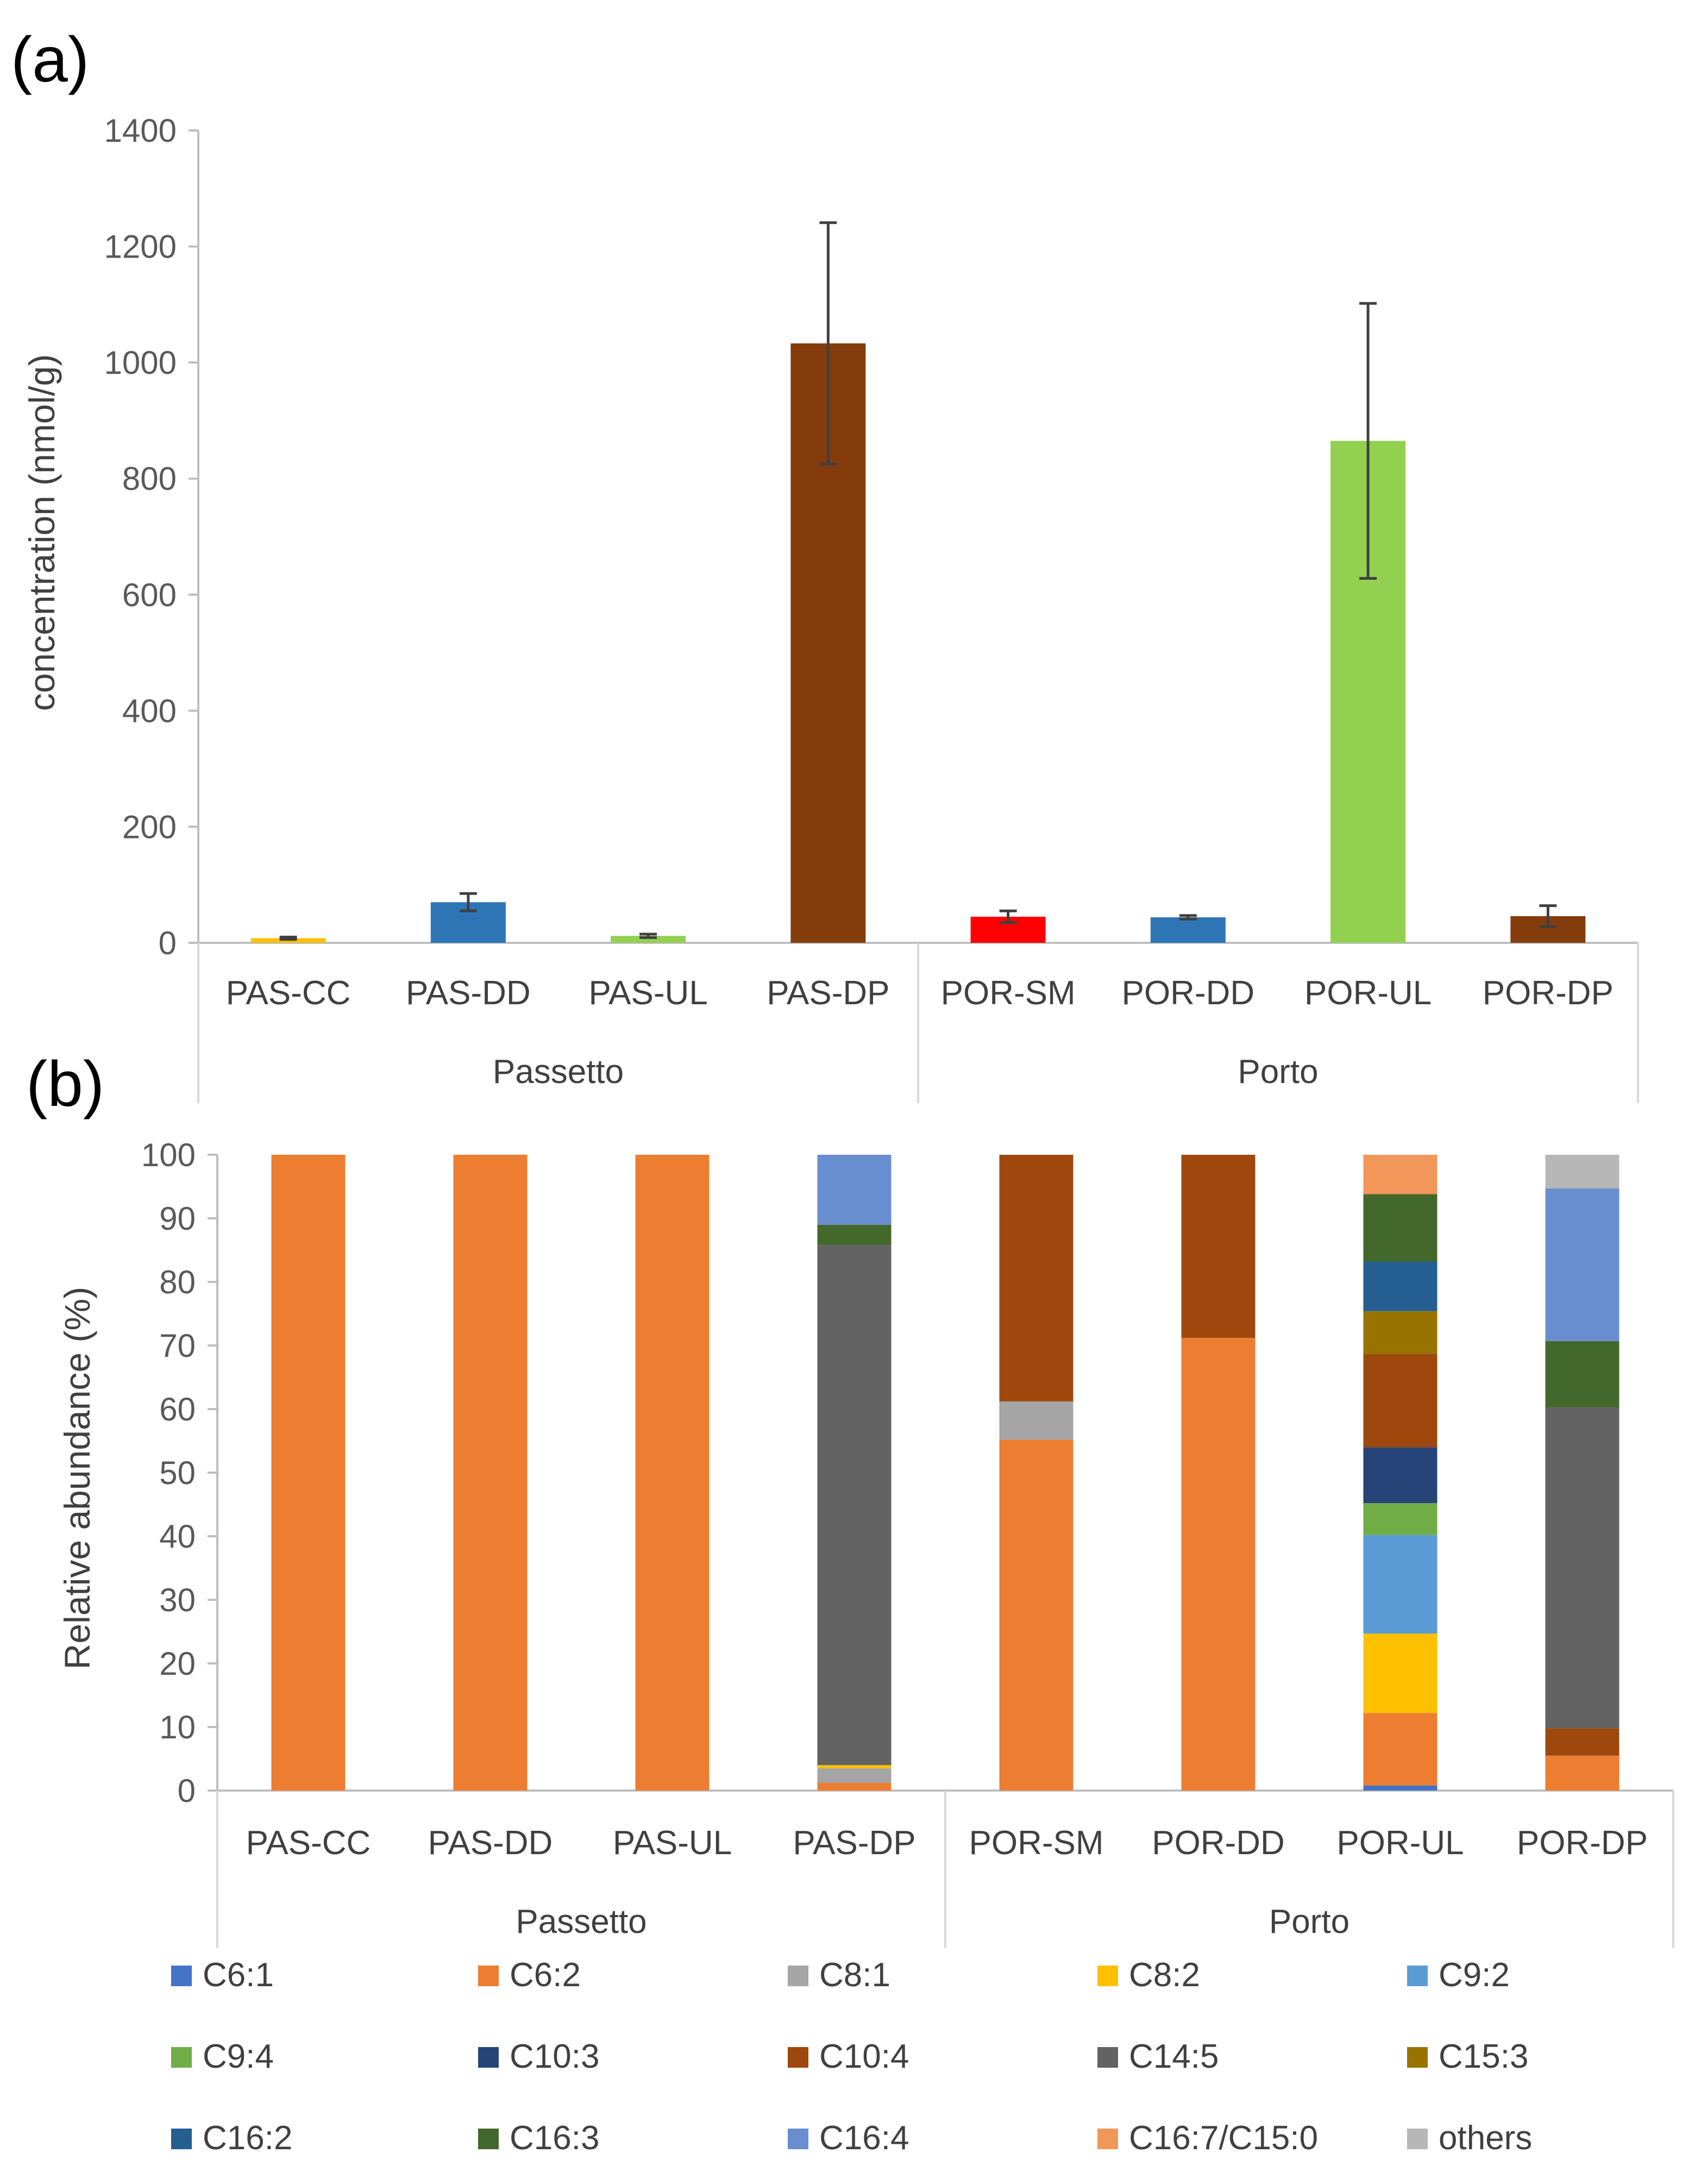  I want to click on legend-label: others, so click(1485, 2138).